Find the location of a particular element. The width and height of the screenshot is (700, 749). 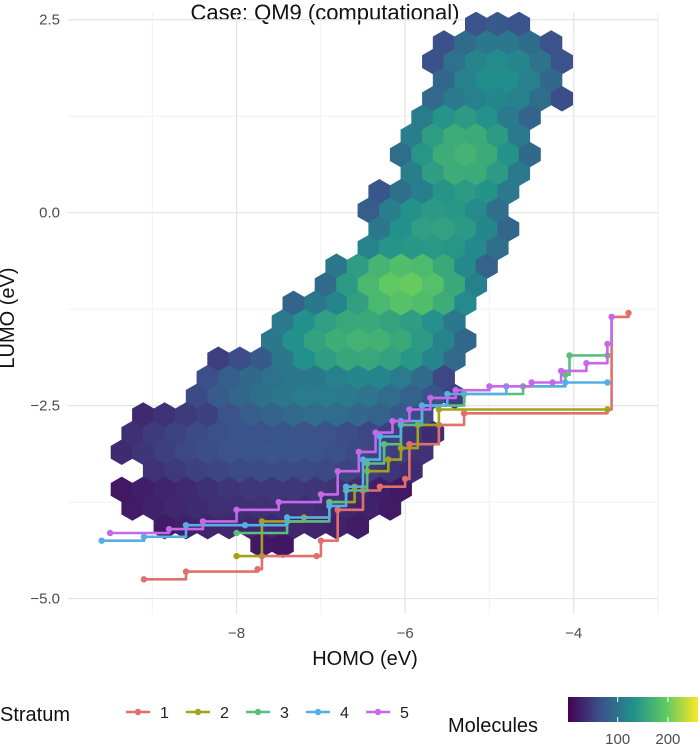

colorbar-ticks: 100 200 is located at coordinates (642, 722).